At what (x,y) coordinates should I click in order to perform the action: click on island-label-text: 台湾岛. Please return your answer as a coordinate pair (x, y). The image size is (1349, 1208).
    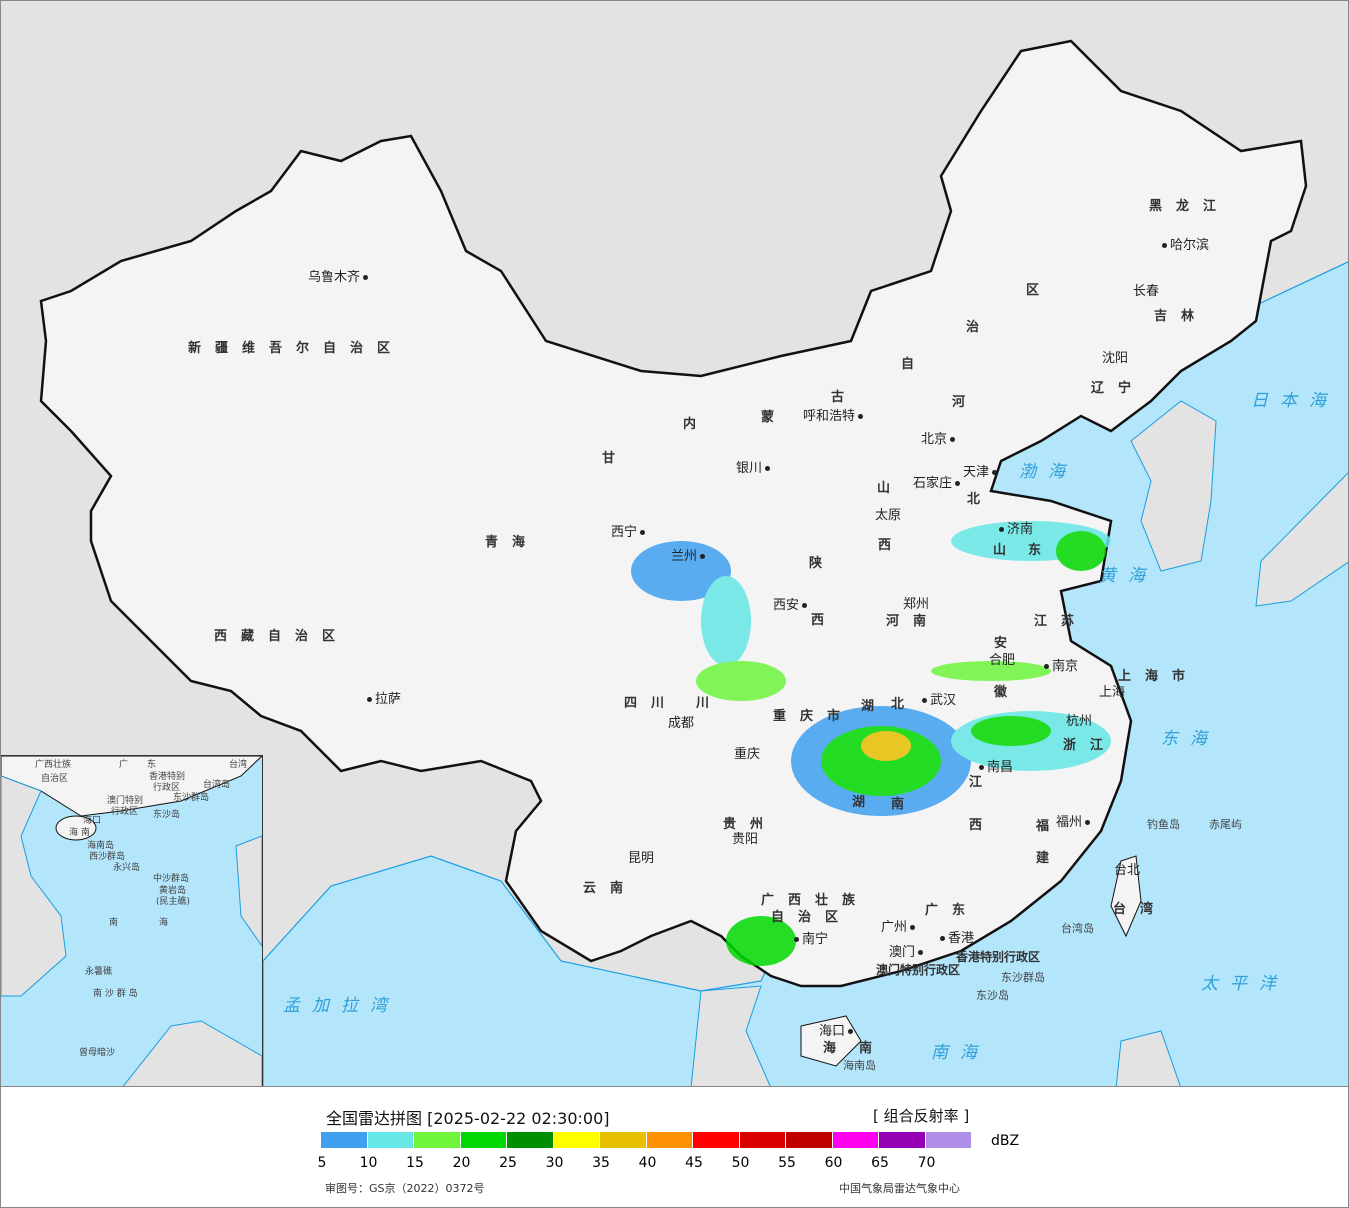
    Looking at the image, I should click on (1077, 928).